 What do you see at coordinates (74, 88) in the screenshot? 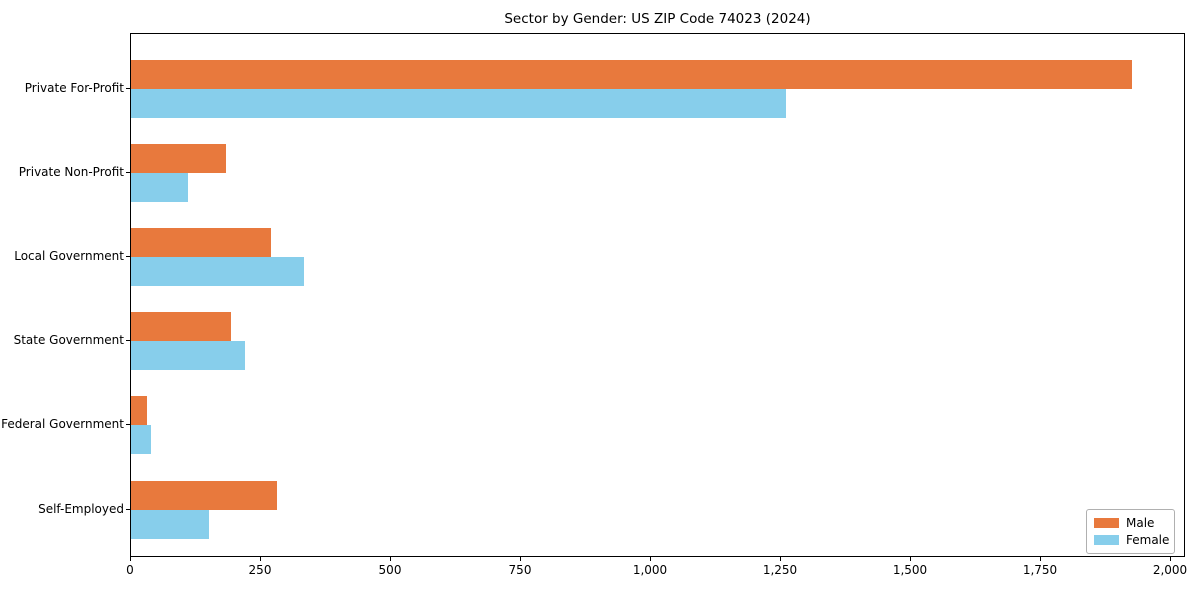
I see `y-tick-label-0: Private For-Profit` at bounding box center [74, 88].